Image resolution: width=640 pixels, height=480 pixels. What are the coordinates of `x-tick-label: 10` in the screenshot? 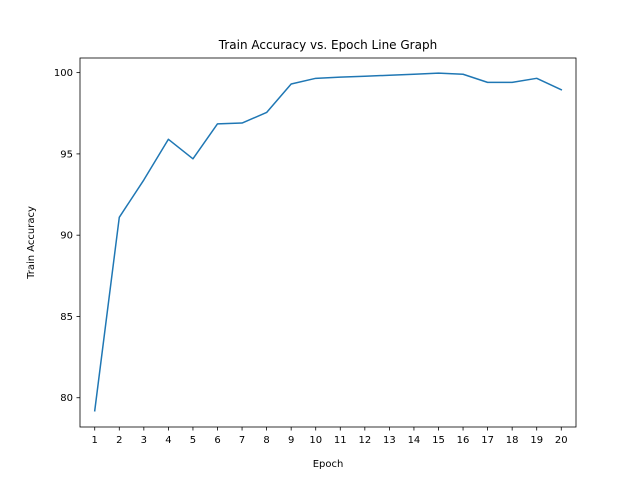 It's located at (315, 440).